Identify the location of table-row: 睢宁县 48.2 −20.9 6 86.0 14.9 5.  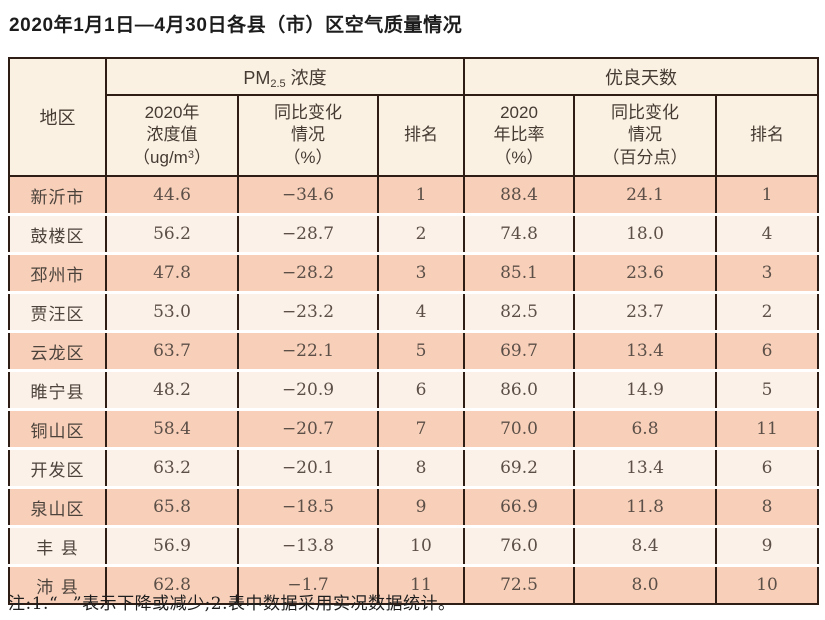
(414, 390).